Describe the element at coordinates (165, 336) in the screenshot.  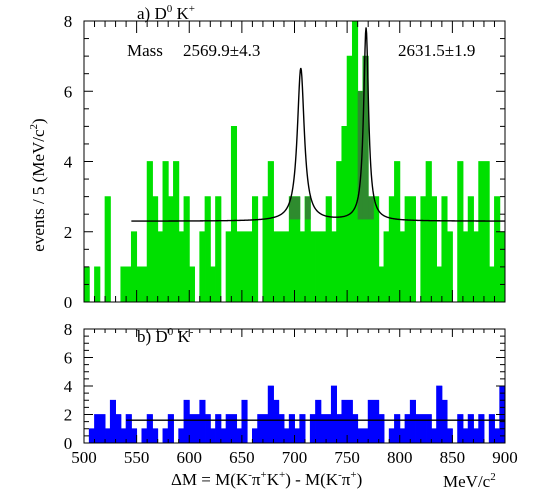
I see `panel-b-label: b) D0 K-` at that location.